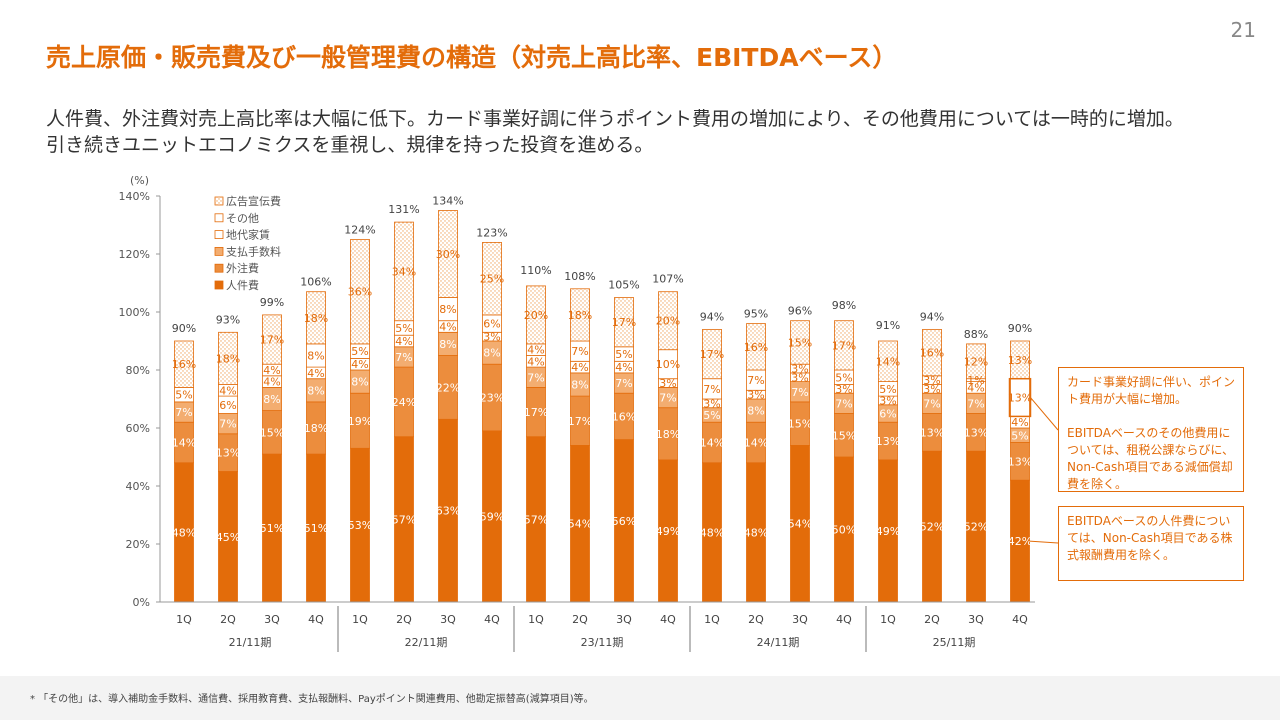 The height and width of the screenshot is (720, 1280). What do you see at coordinates (976, 334) in the screenshot?
I see `bar-total-label: 88%` at bounding box center [976, 334].